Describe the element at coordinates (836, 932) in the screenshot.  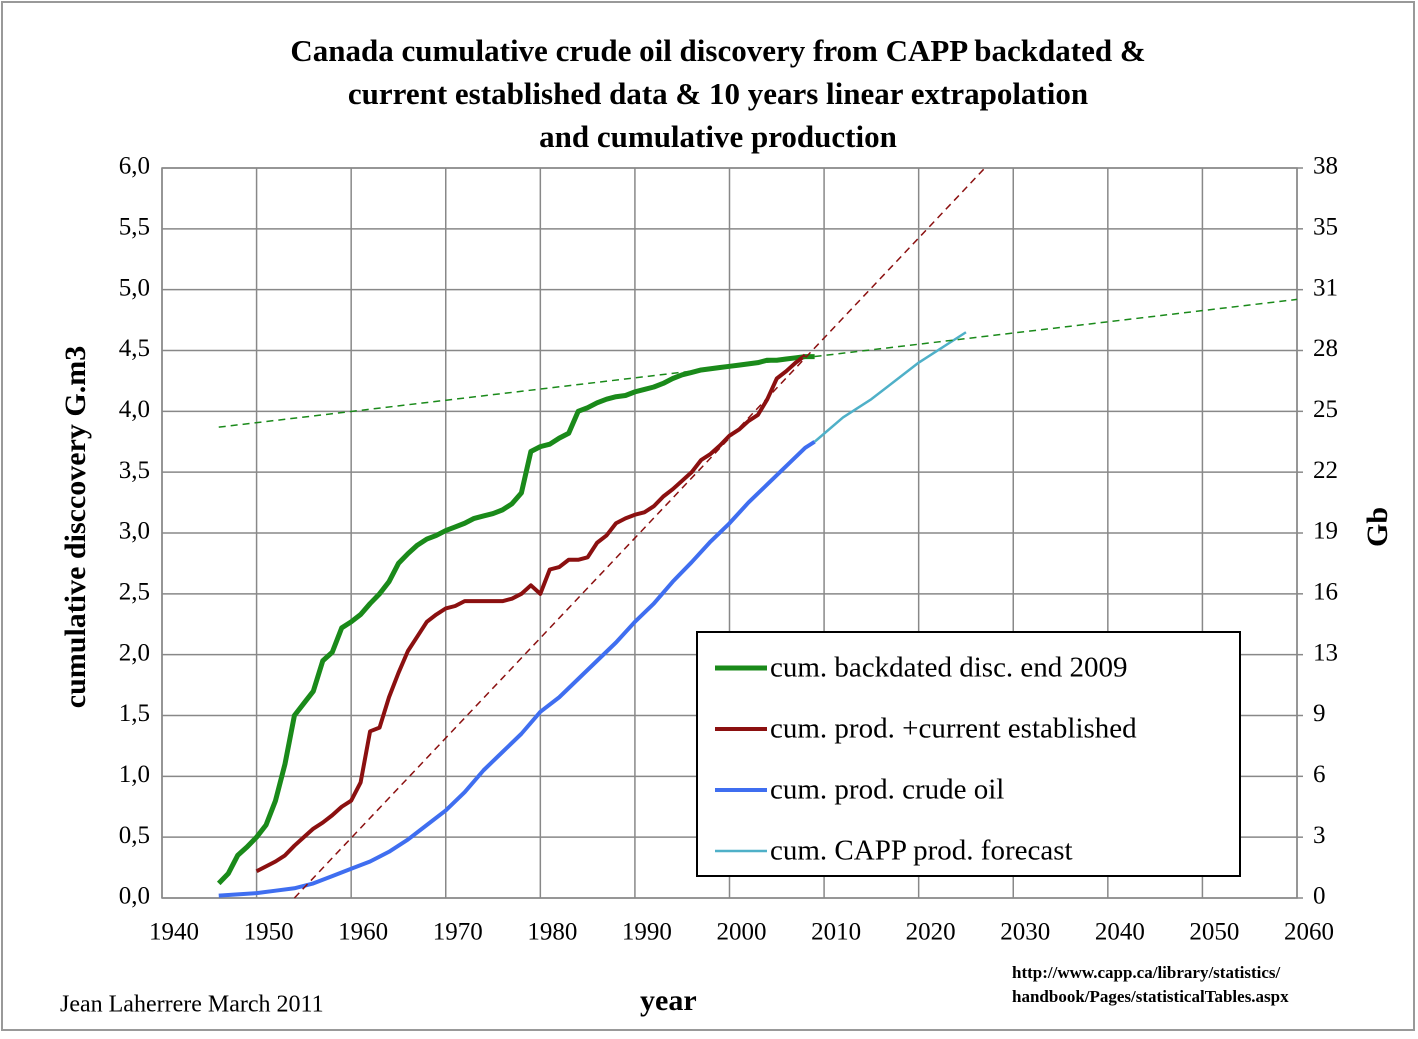
I see `x-tick-label: 2010` at that location.